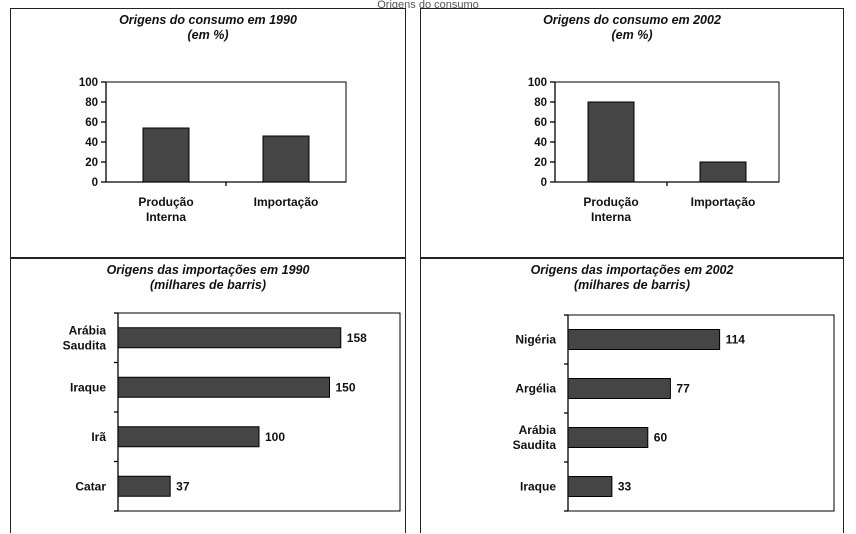 The width and height of the screenshot is (856, 534). I want to click on bar-nigeria, so click(644, 339).